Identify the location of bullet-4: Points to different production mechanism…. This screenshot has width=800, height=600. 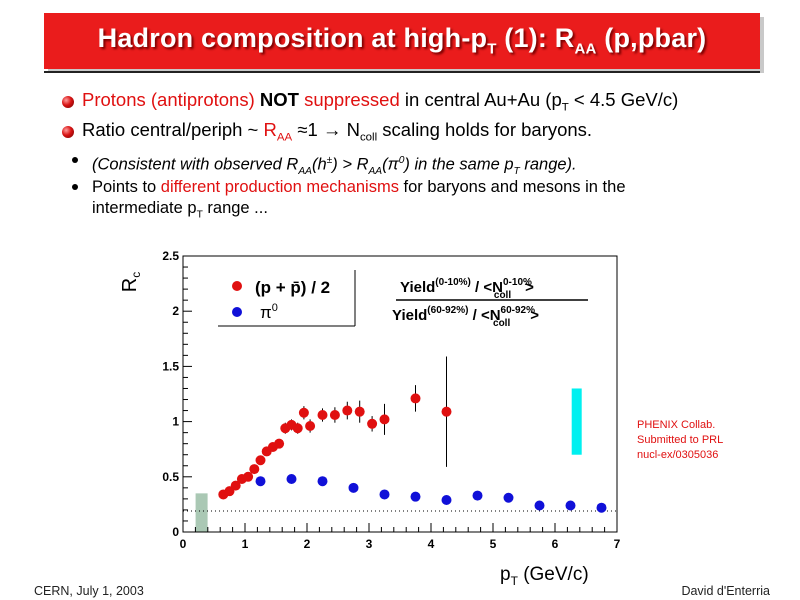
(432, 201).